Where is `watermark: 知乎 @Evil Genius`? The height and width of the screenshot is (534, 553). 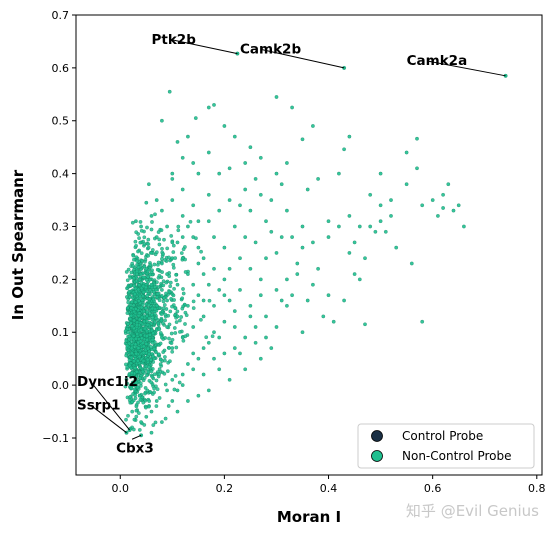
watermark: 知乎 @Evil Genius is located at coordinates (472, 511).